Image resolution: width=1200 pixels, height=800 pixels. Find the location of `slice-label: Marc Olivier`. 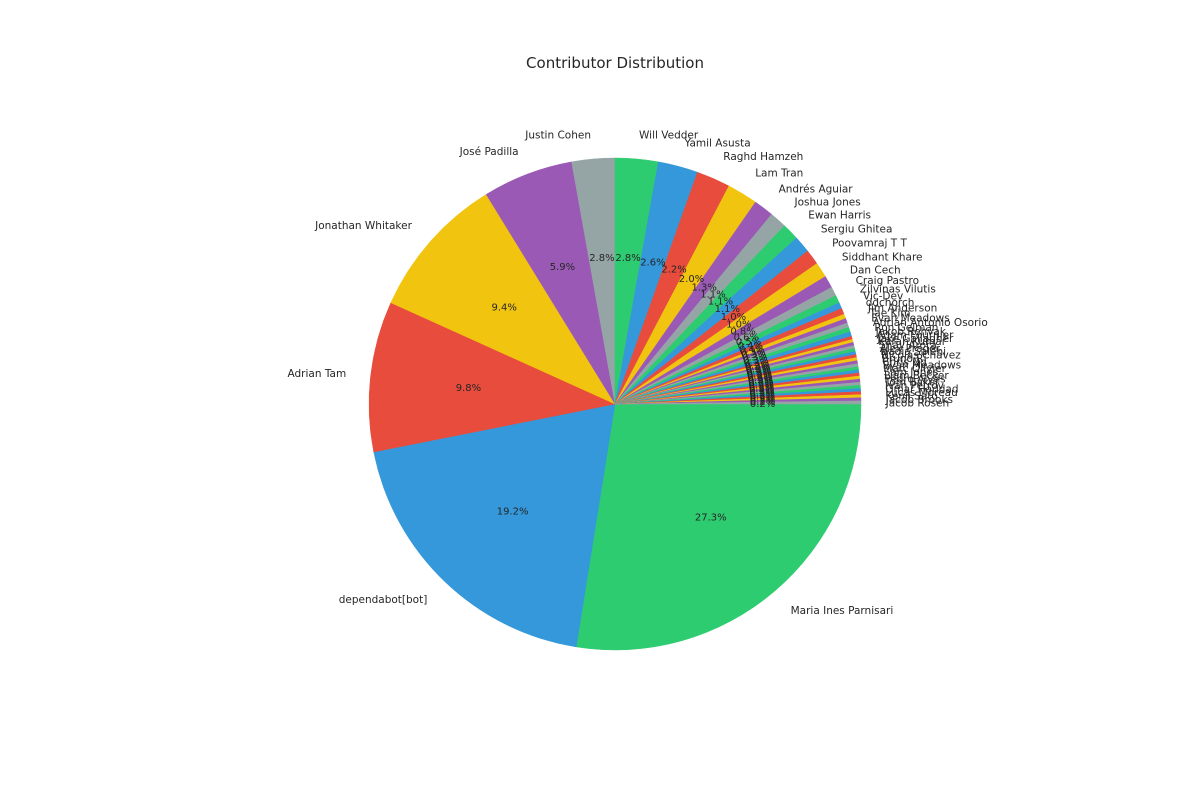

slice-label: Marc Olivier is located at coordinates (914, 369).